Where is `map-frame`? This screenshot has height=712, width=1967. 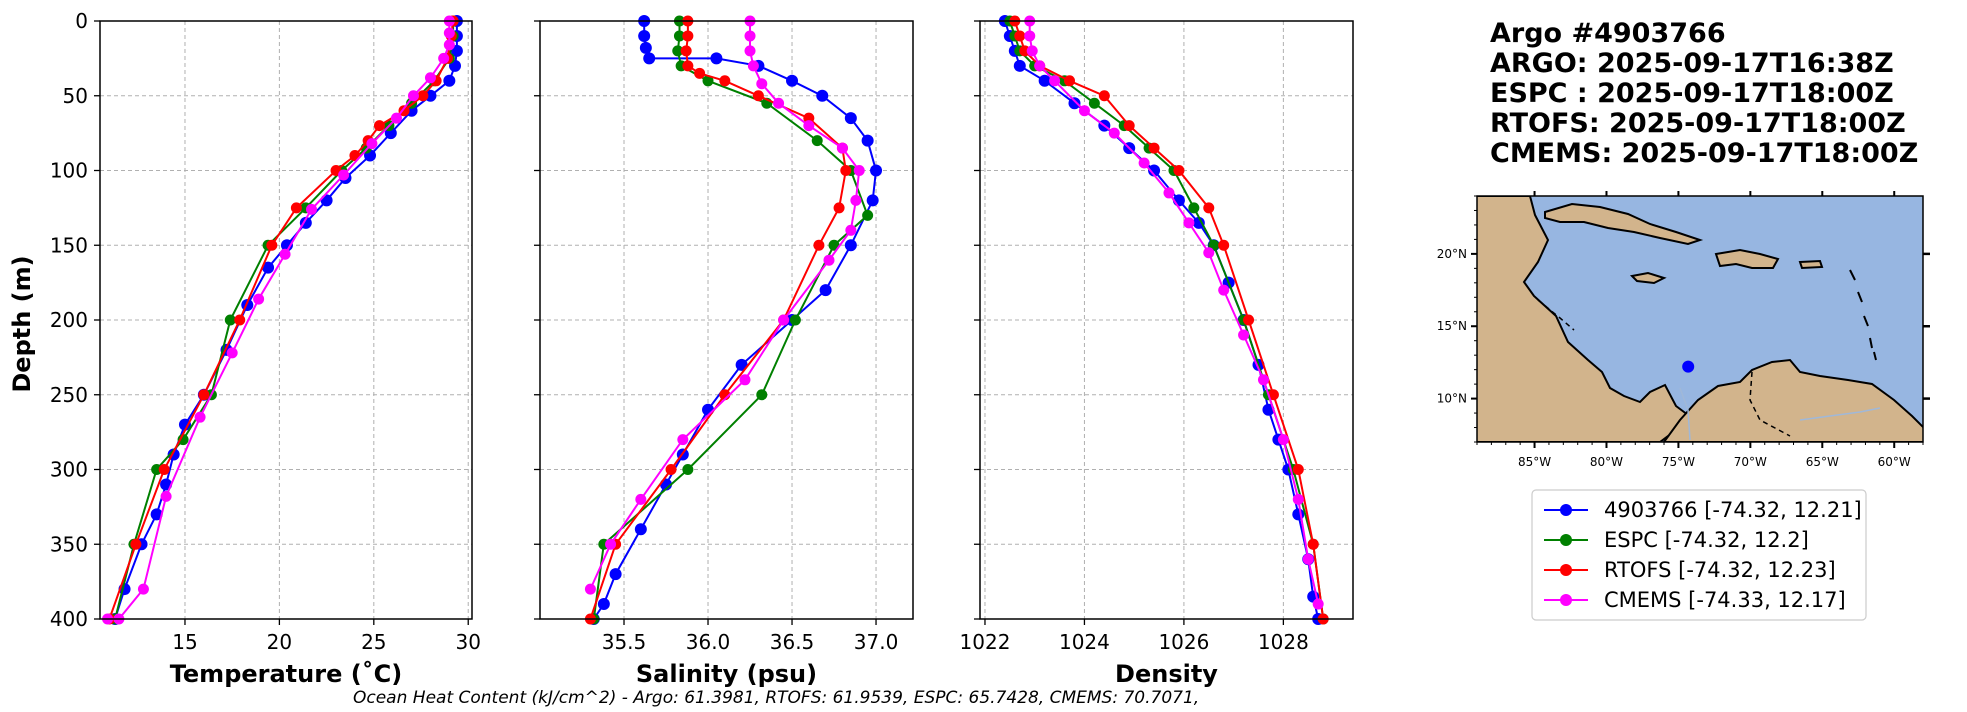
map-frame is located at coordinates (1700, 319).